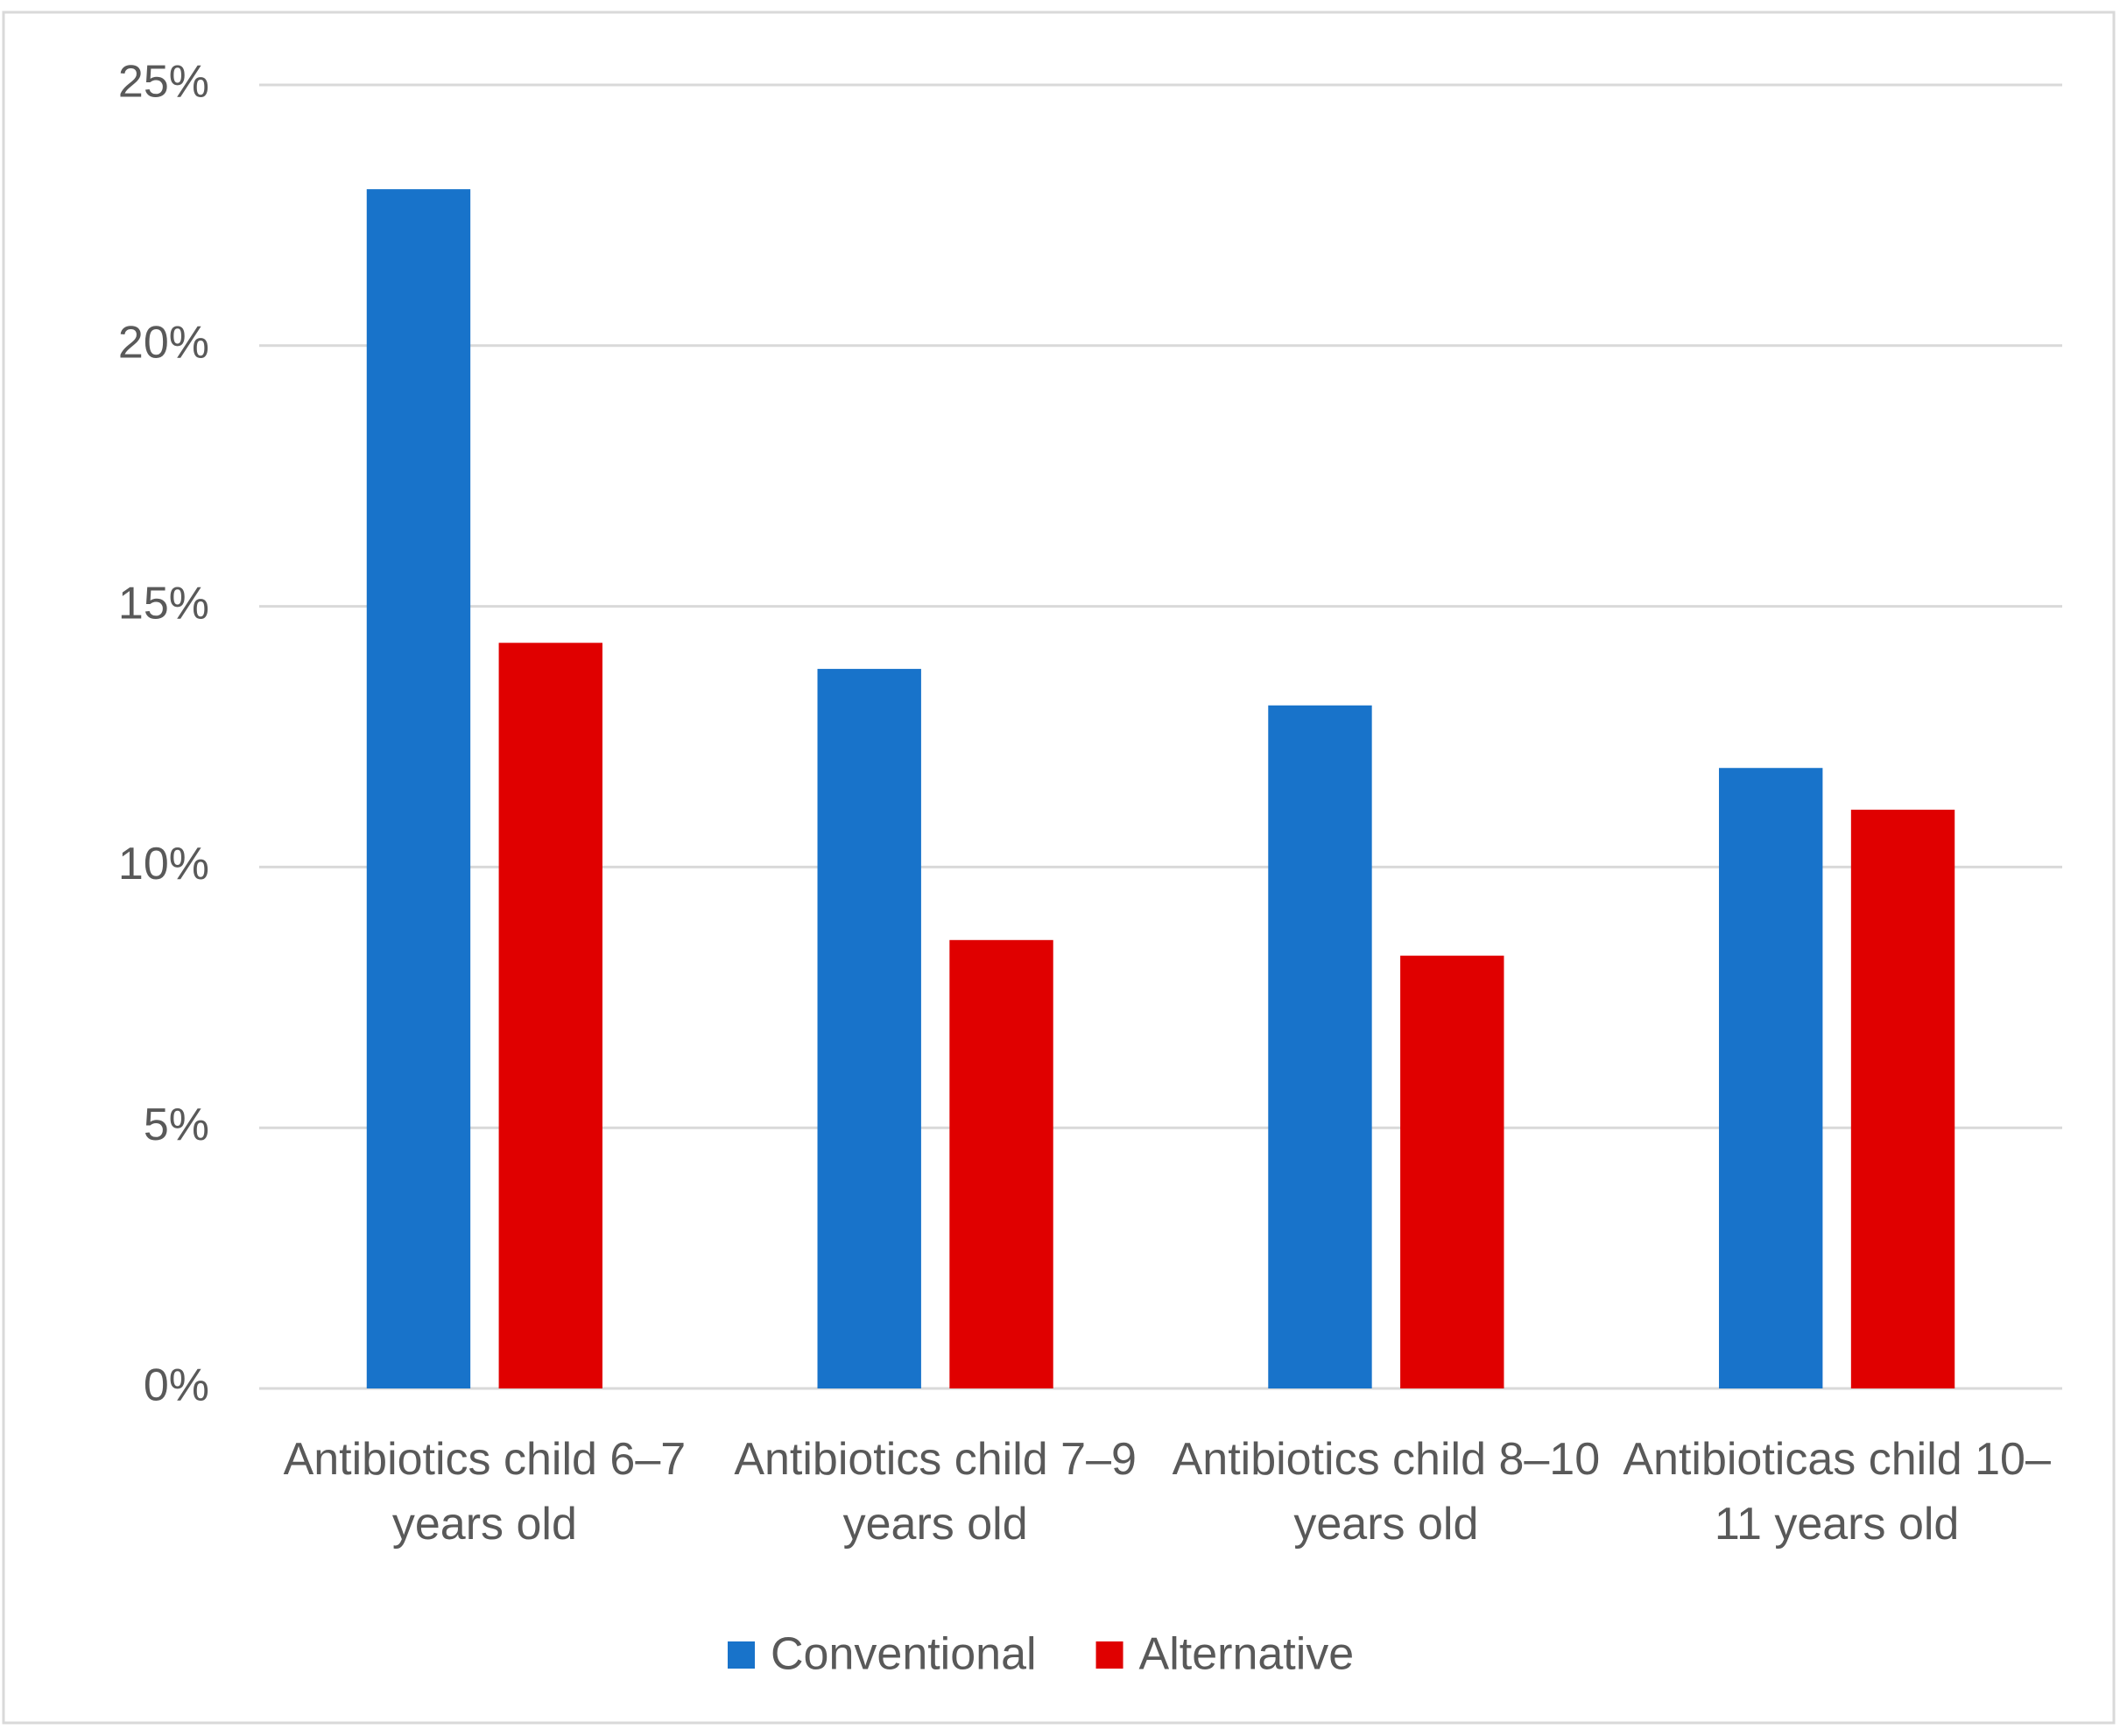 This screenshot has height=1736, width=2120. Describe the element at coordinates (176, 1125) in the screenshot. I see `y-tick-label: 5%` at that location.